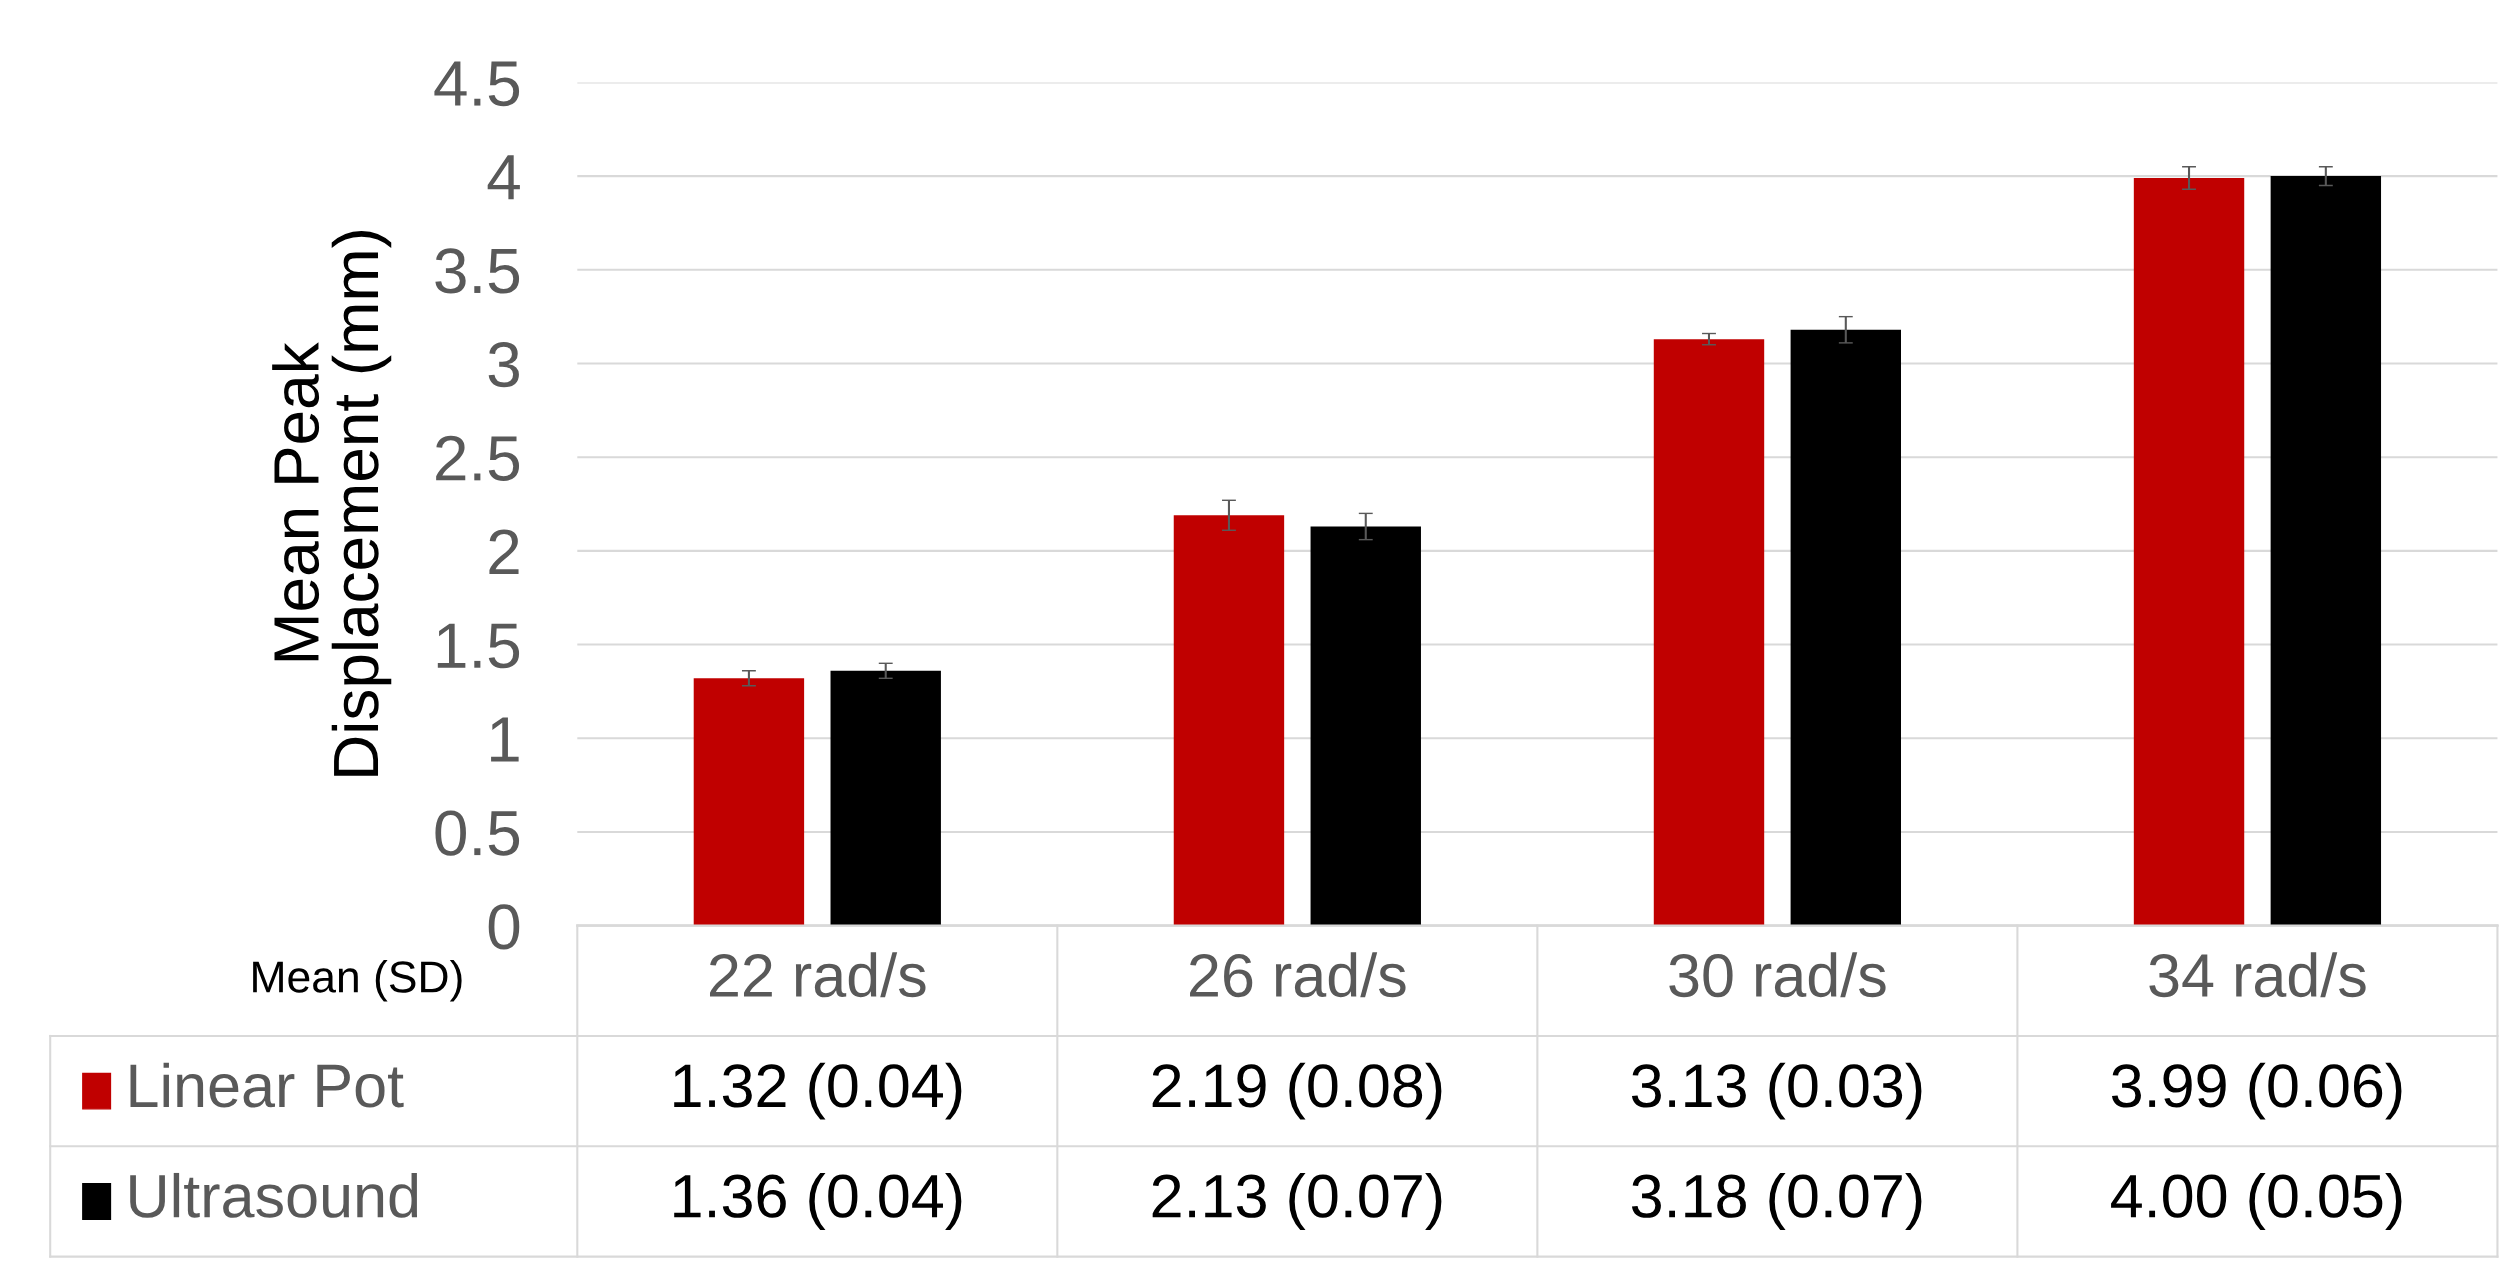 The width and height of the screenshot is (2510, 1268). I want to click on data-label: 2.13 (0.07), so click(1297, 1201).